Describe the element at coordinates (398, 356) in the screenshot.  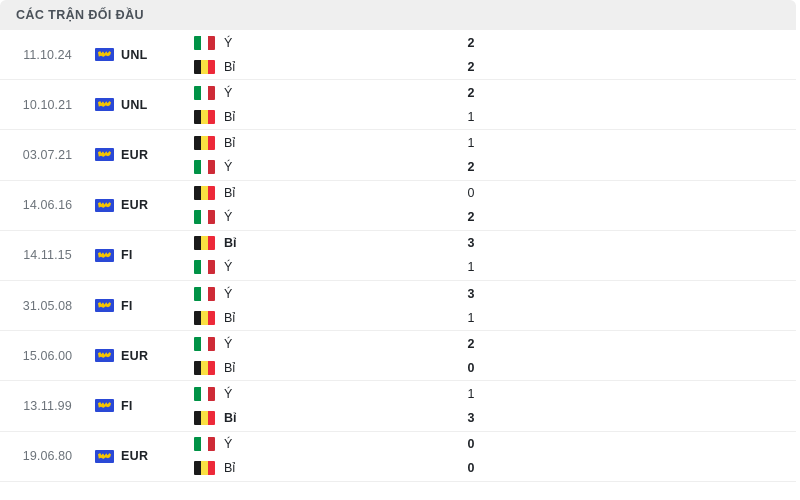
I see `table-row: 15.06.00 EUR Ý Bỉ 2 0` at that location.